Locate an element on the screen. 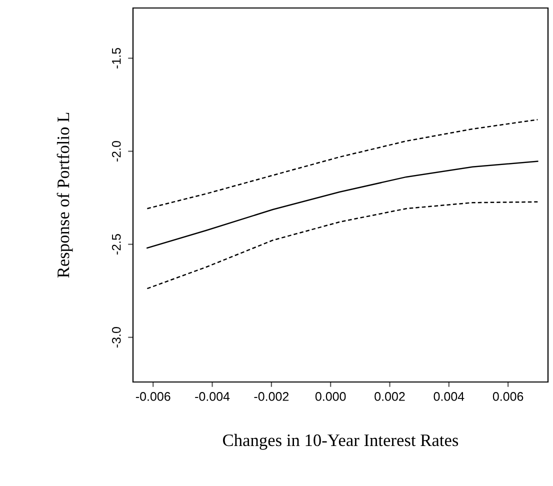 This screenshot has height=486, width=553. y-tick-label: -3.0 is located at coordinates (116, 337).